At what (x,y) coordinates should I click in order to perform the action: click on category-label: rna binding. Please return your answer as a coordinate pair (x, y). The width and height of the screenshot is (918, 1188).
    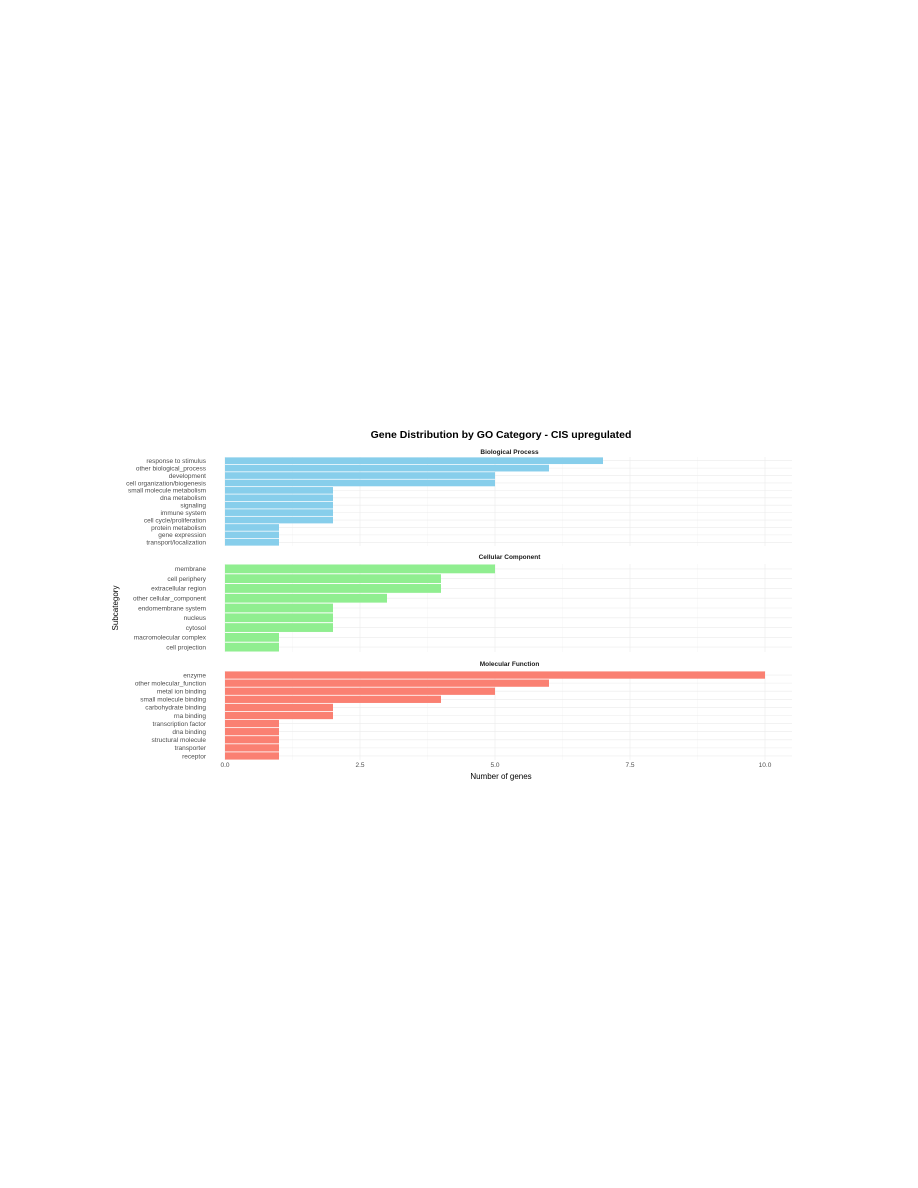
    Looking at the image, I should click on (190, 716).